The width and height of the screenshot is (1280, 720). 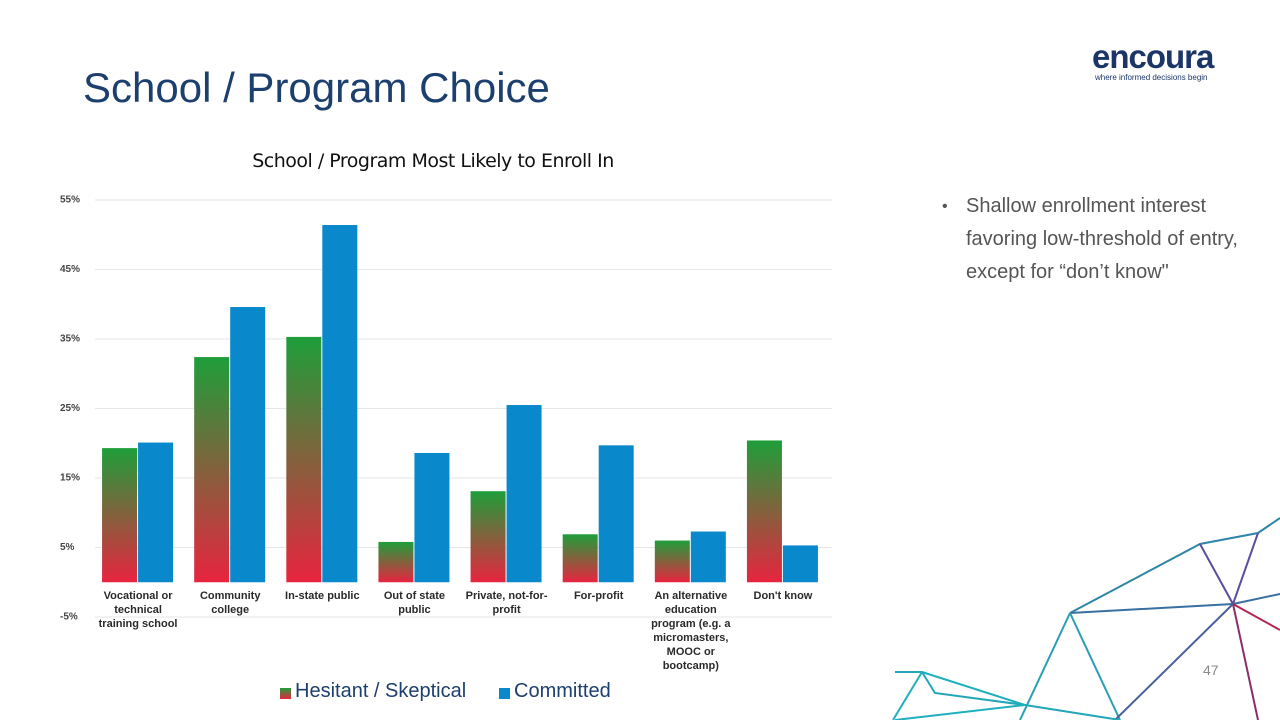 What do you see at coordinates (70, 478) in the screenshot?
I see `y-tick-label: 15%` at bounding box center [70, 478].